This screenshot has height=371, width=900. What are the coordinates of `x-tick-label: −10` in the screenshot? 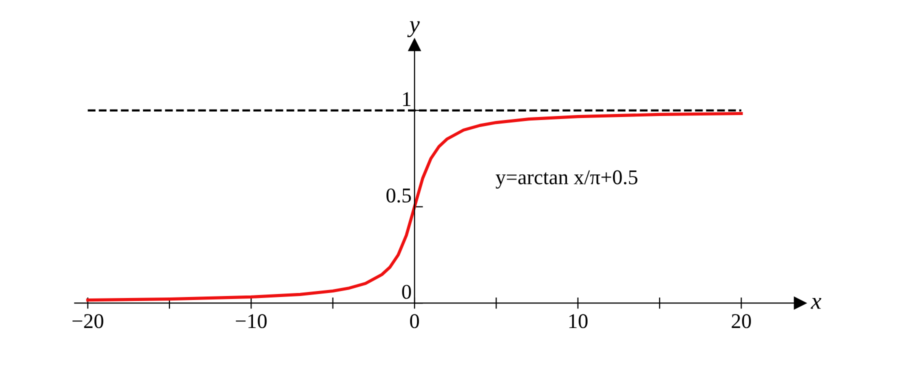 It's located at (251, 321).